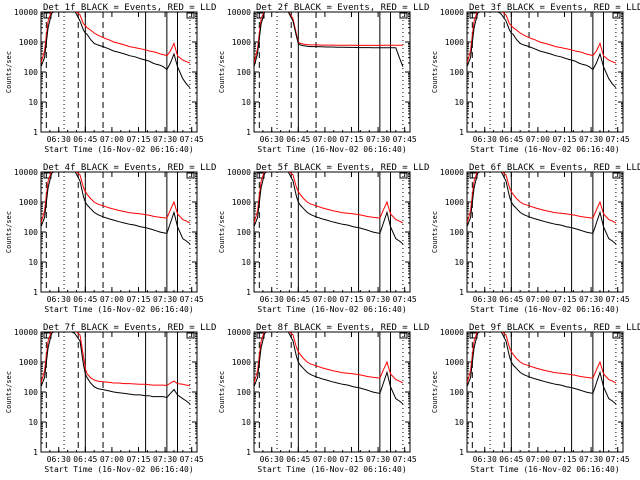  Describe the element at coordinates (342, 168) in the screenshot. I see `panel-title: Det 5f BLACK = Events, RED = LLD` at that location.